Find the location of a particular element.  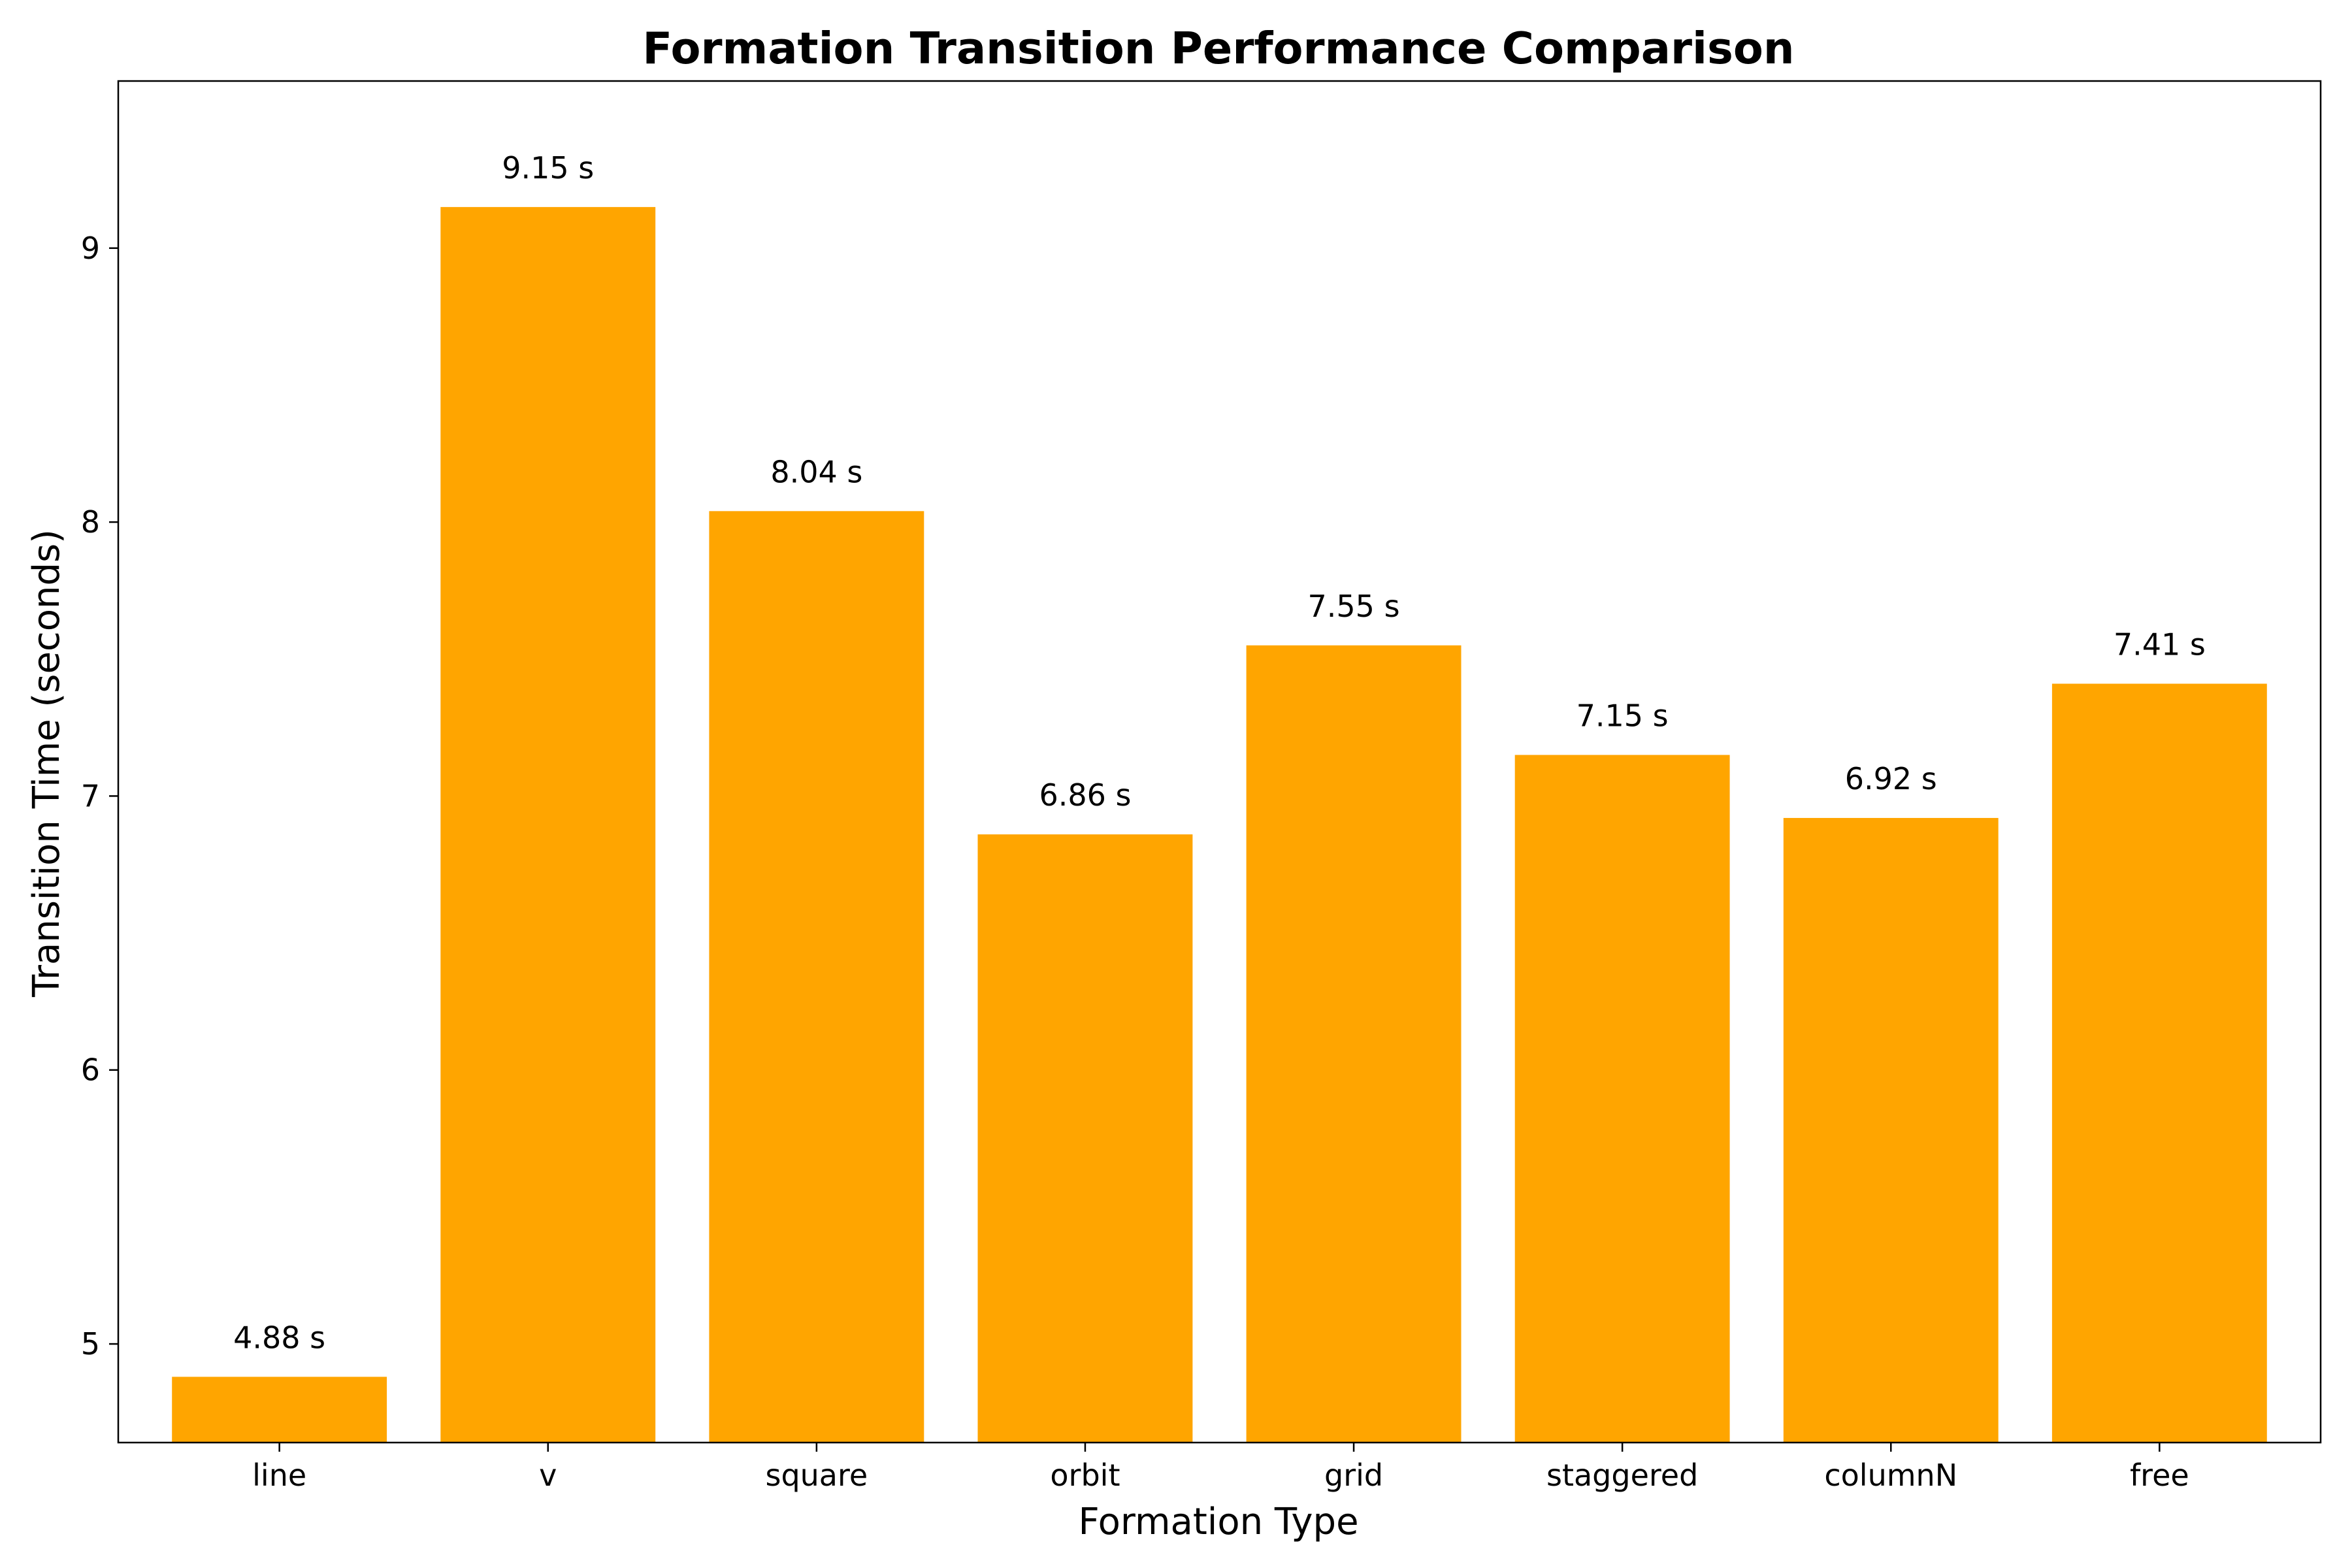

bar-free is located at coordinates (2159, 1063).